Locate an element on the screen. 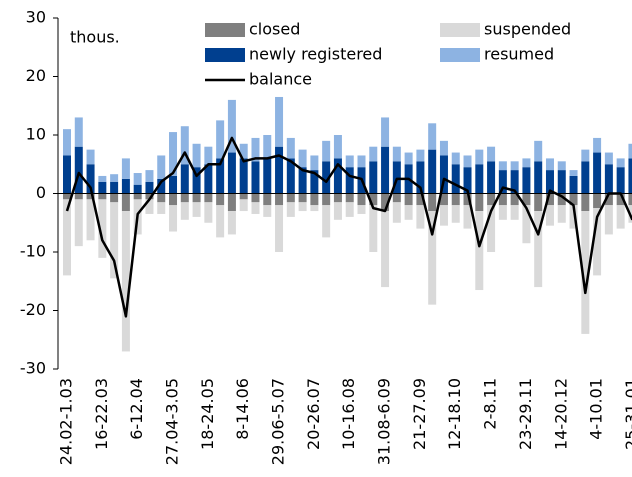  x-tick-label: 14-20.12 is located at coordinates (560, 414).